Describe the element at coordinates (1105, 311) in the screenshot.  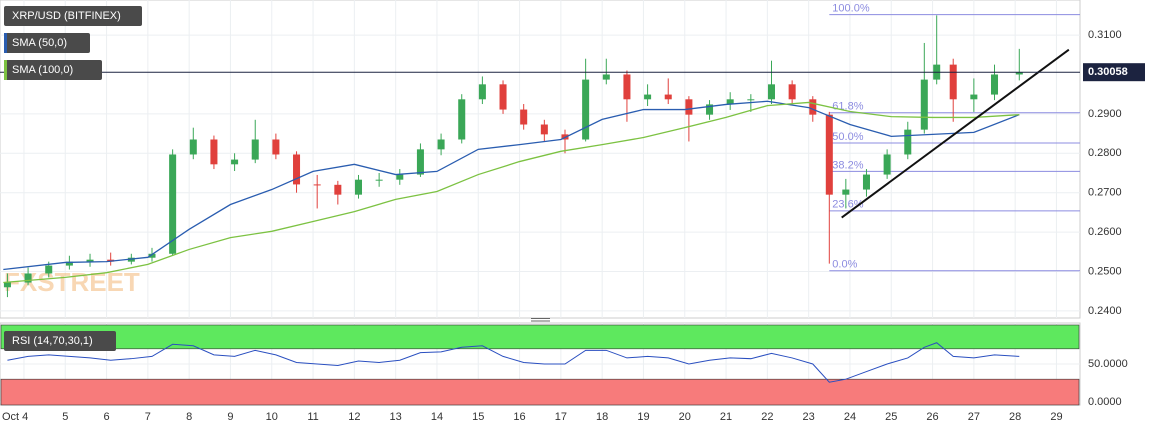
I see `y-tick-label: 0.2400` at that location.